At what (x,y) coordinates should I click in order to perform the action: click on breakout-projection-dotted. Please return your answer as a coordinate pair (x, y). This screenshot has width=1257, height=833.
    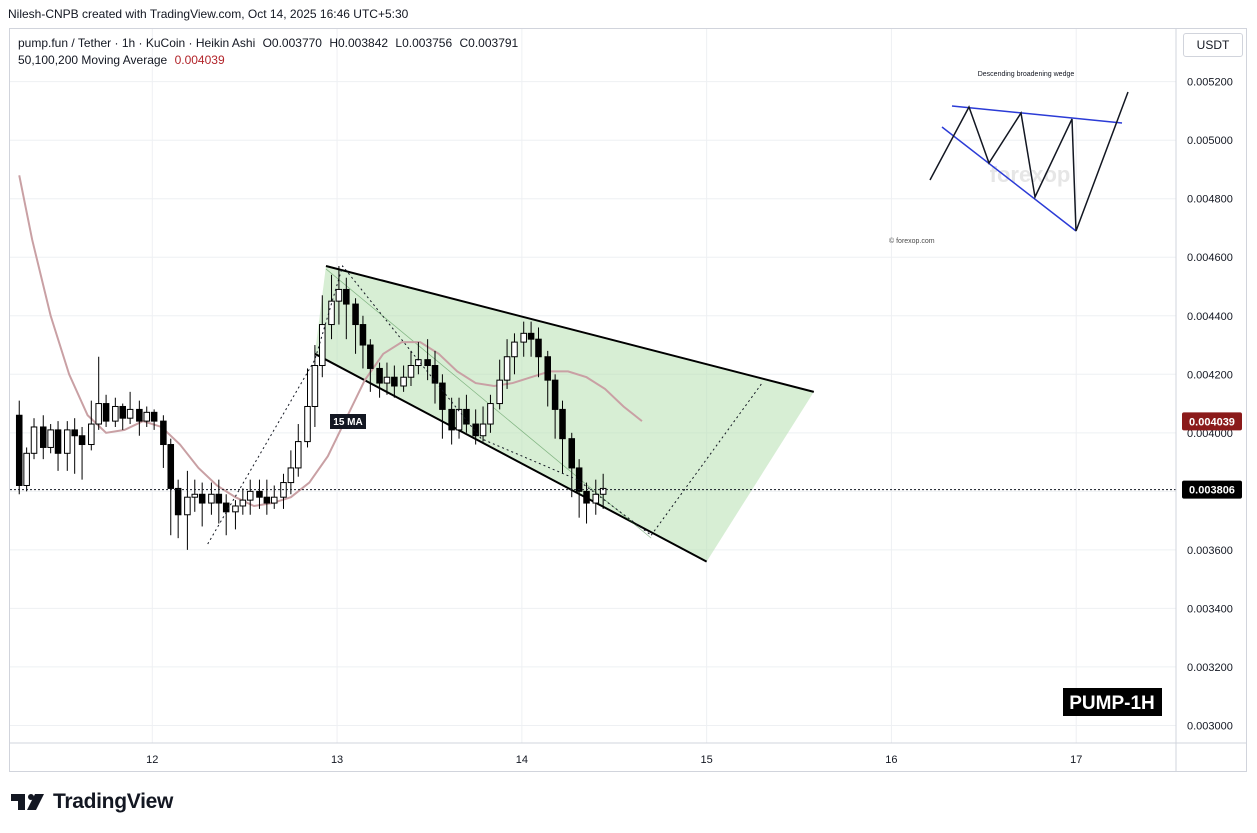
    Looking at the image, I should click on (706, 459).